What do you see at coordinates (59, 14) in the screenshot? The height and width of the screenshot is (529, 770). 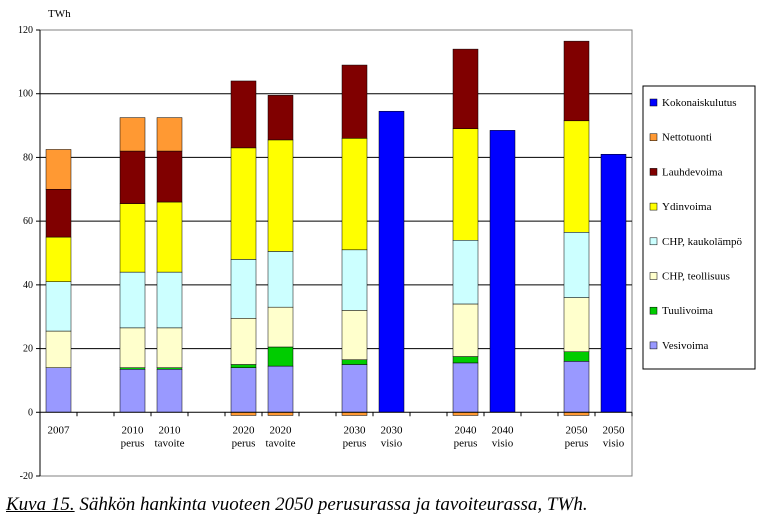 I see `y-axis-unit-label: TWh` at bounding box center [59, 14].